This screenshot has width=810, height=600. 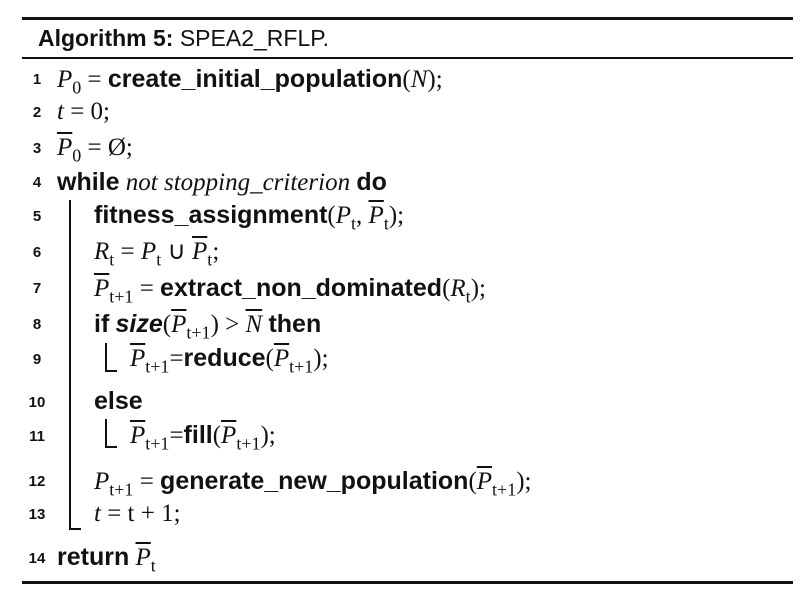 I want to click on algorithm-title: Algorithm 5: SPEA2_RFLP., so click(x=183, y=38).